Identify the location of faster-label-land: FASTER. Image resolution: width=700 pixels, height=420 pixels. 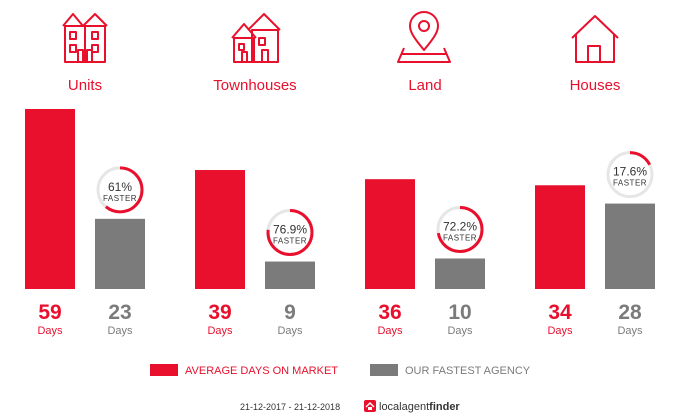
(460, 237).